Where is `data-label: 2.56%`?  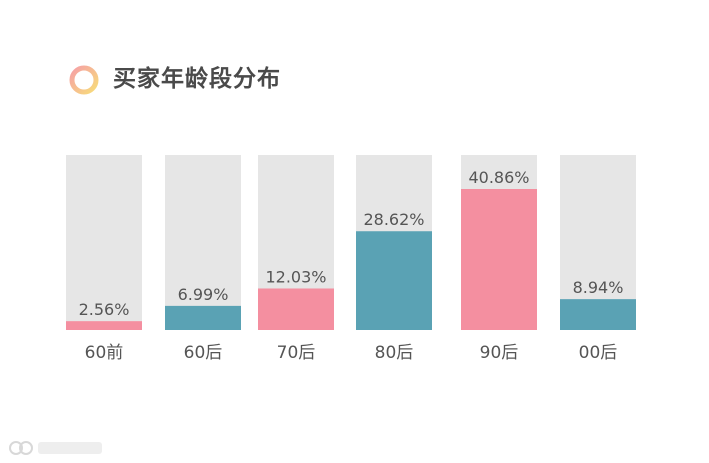
data-label: 2.56% is located at coordinates (104, 309).